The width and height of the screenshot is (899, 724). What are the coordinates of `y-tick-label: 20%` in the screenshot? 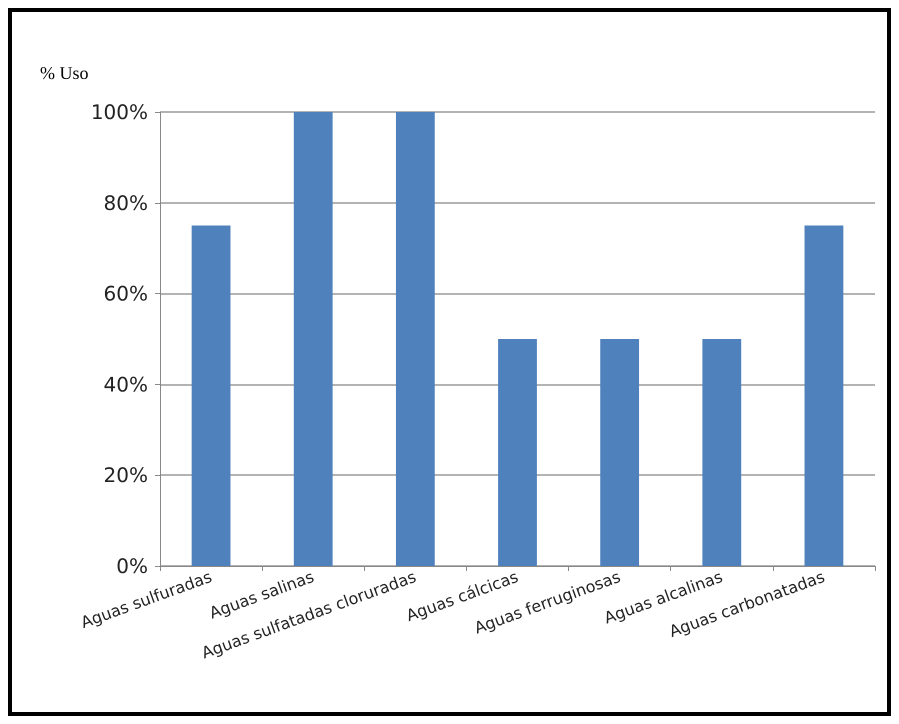 It's located at (126, 475).